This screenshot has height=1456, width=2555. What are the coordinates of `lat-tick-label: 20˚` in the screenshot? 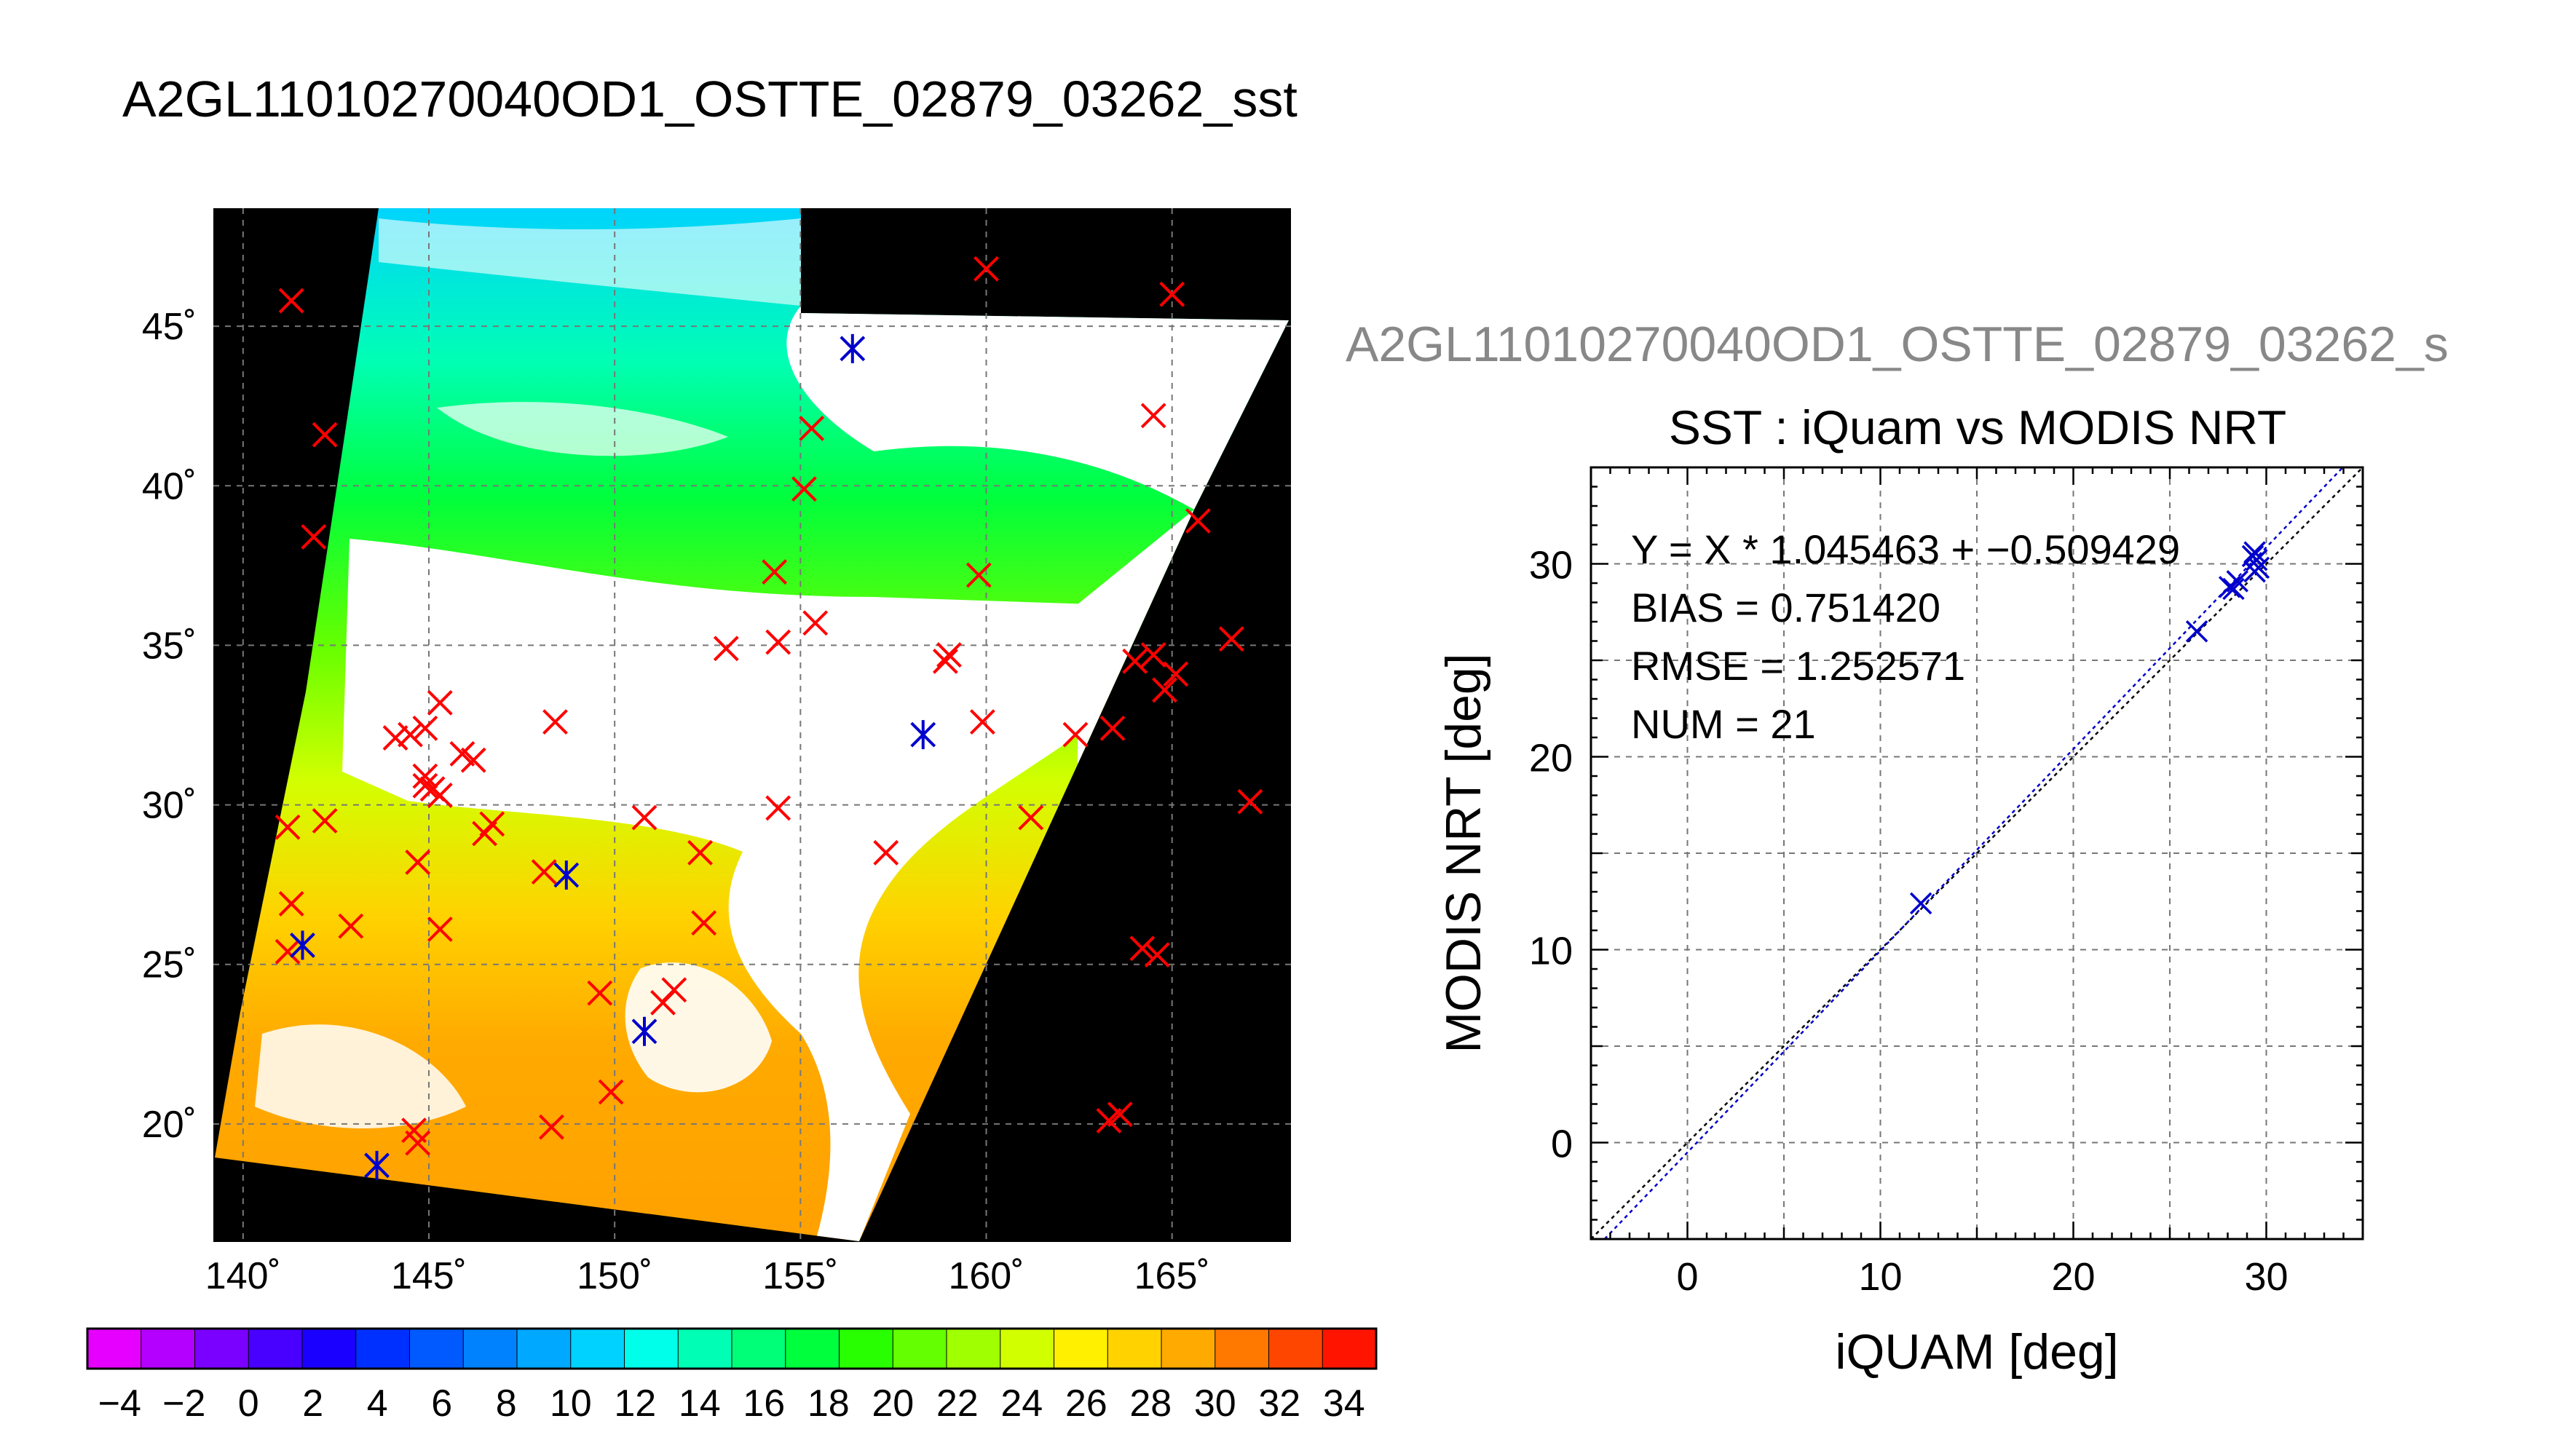 It's located at (169, 1125).